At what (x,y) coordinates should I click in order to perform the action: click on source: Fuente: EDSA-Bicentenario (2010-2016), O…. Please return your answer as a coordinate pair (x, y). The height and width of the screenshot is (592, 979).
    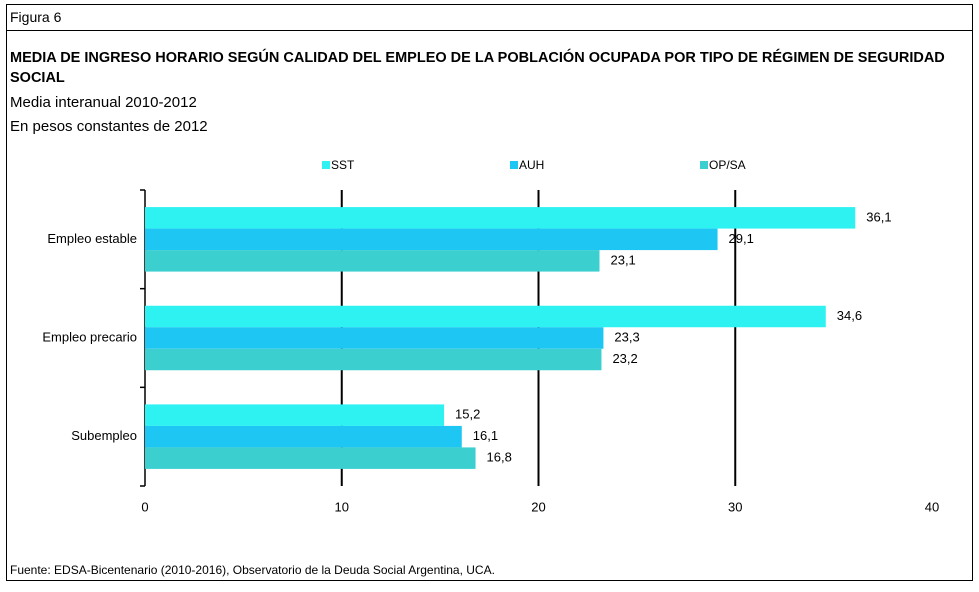
    Looking at the image, I should click on (252, 570).